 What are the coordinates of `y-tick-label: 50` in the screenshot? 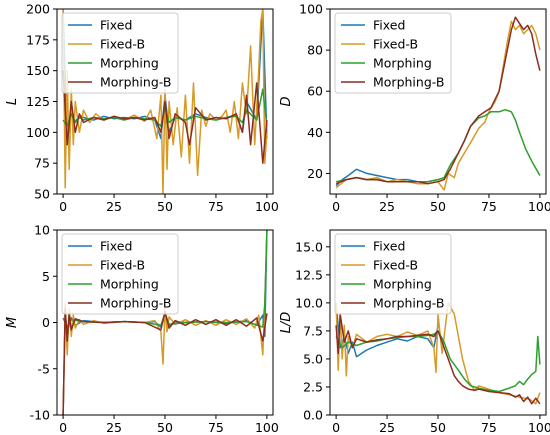 It's located at (42, 194).